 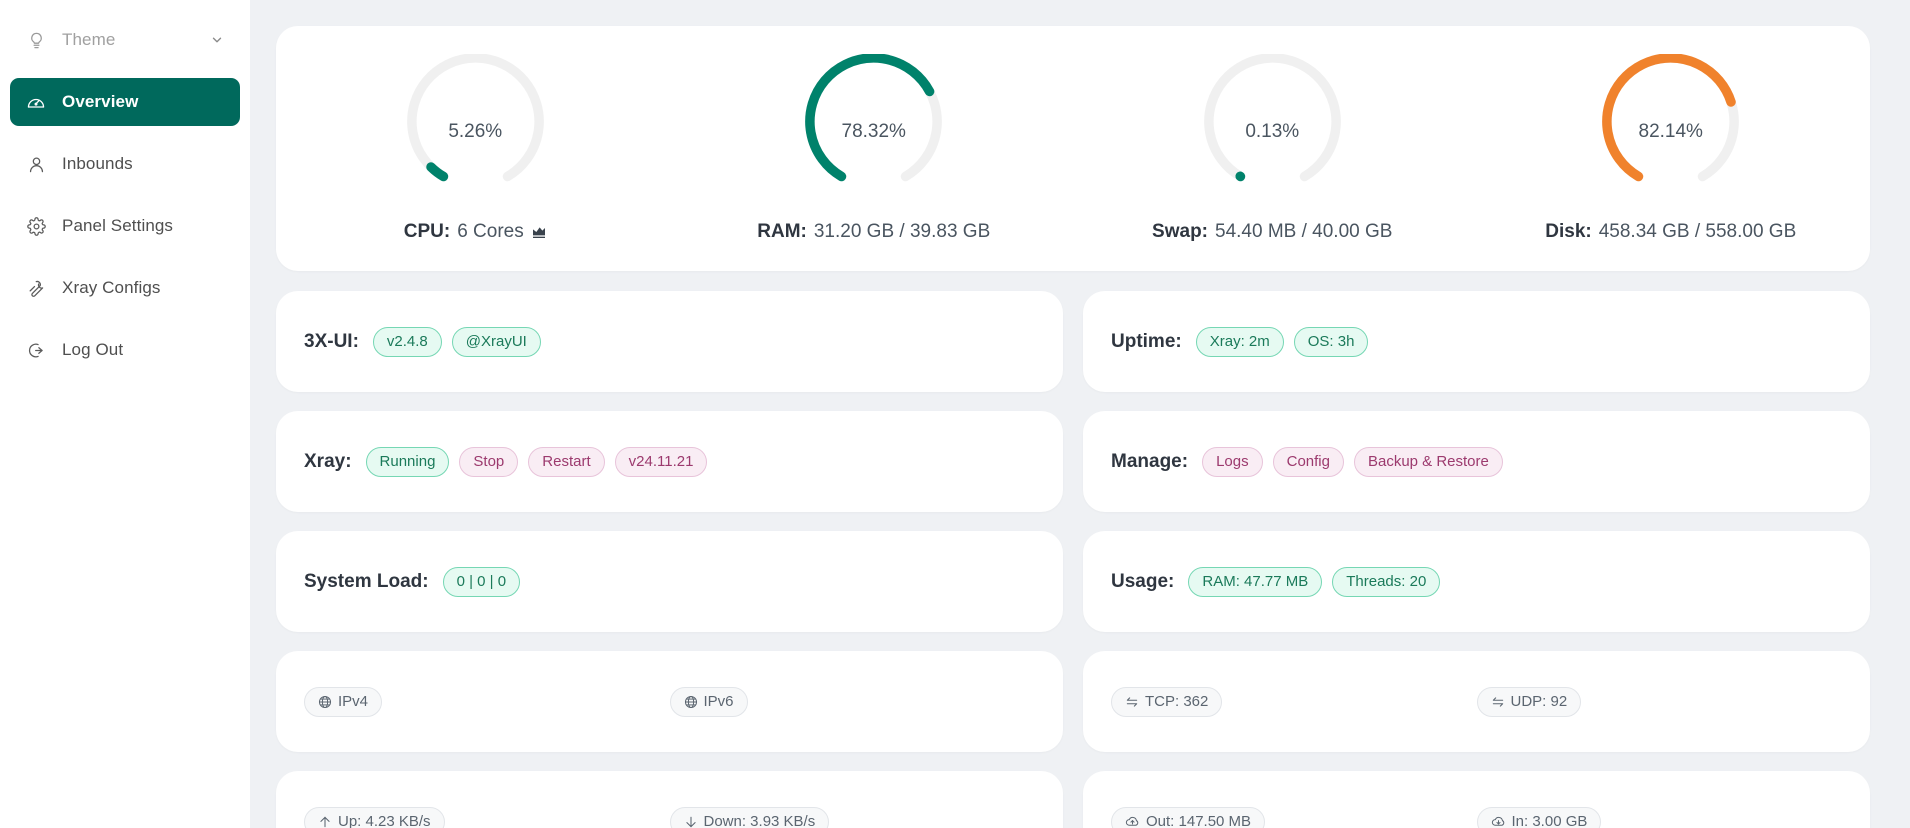 What do you see at coordinates (1294, 701) in the screenshot?
I see `tcp-slot: TCP: 362` at bounding box center [1294, 701].